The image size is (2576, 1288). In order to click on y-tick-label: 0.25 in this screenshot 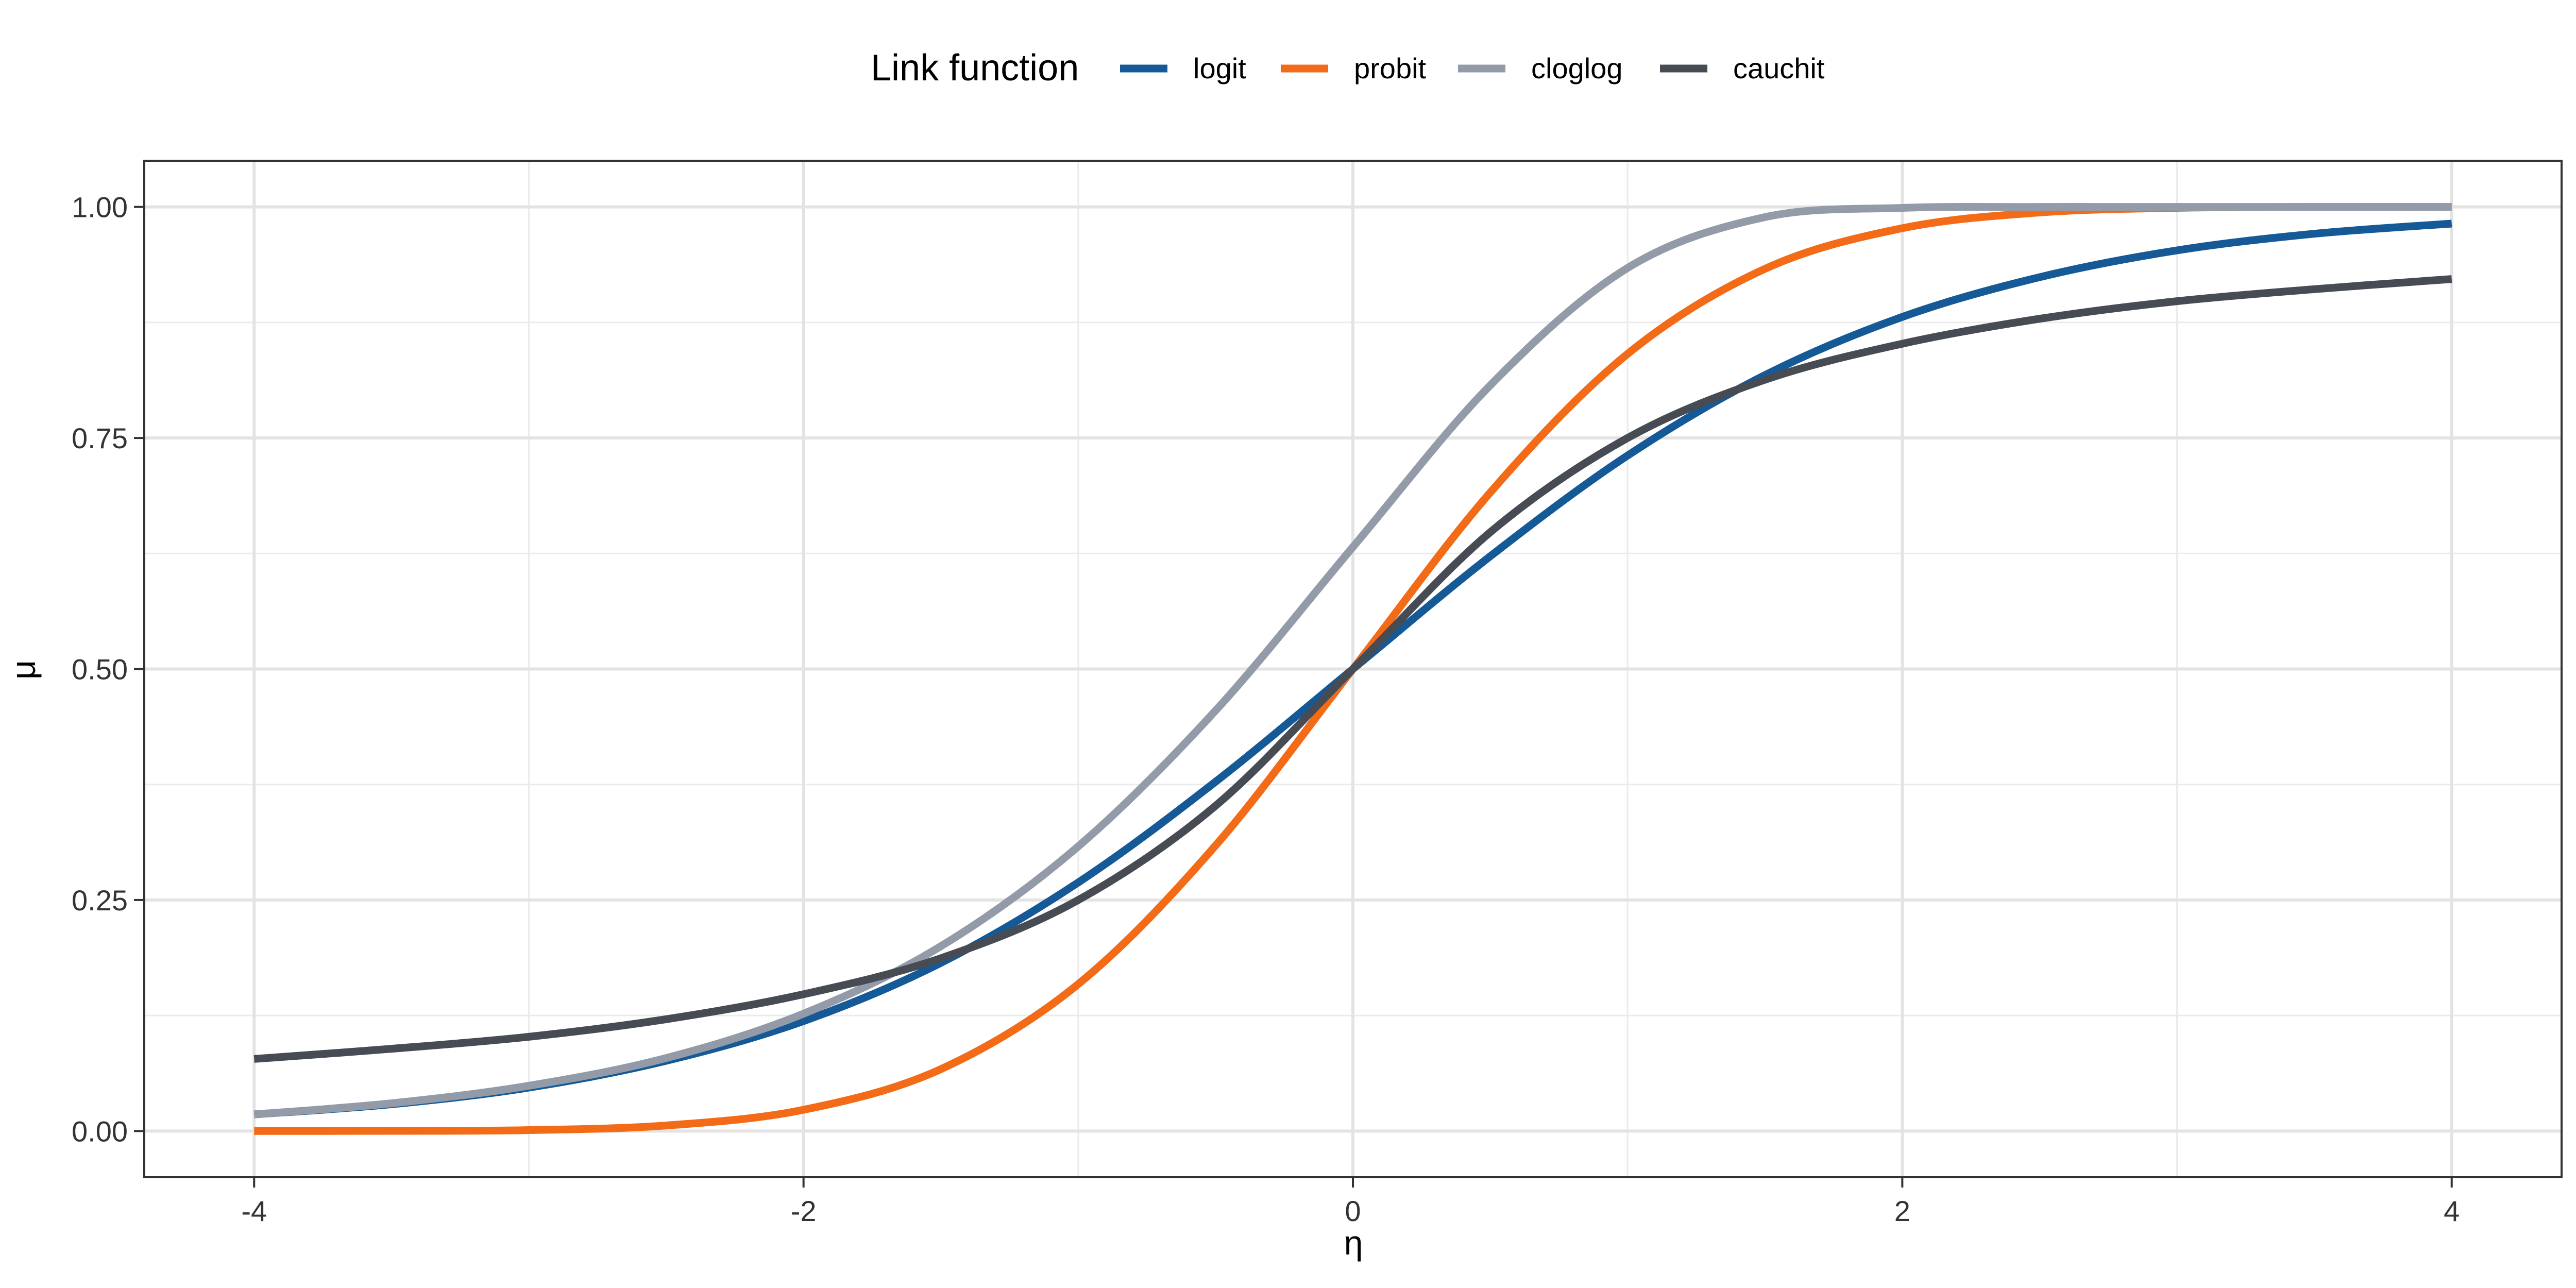, I will do `click(100, 900)`.